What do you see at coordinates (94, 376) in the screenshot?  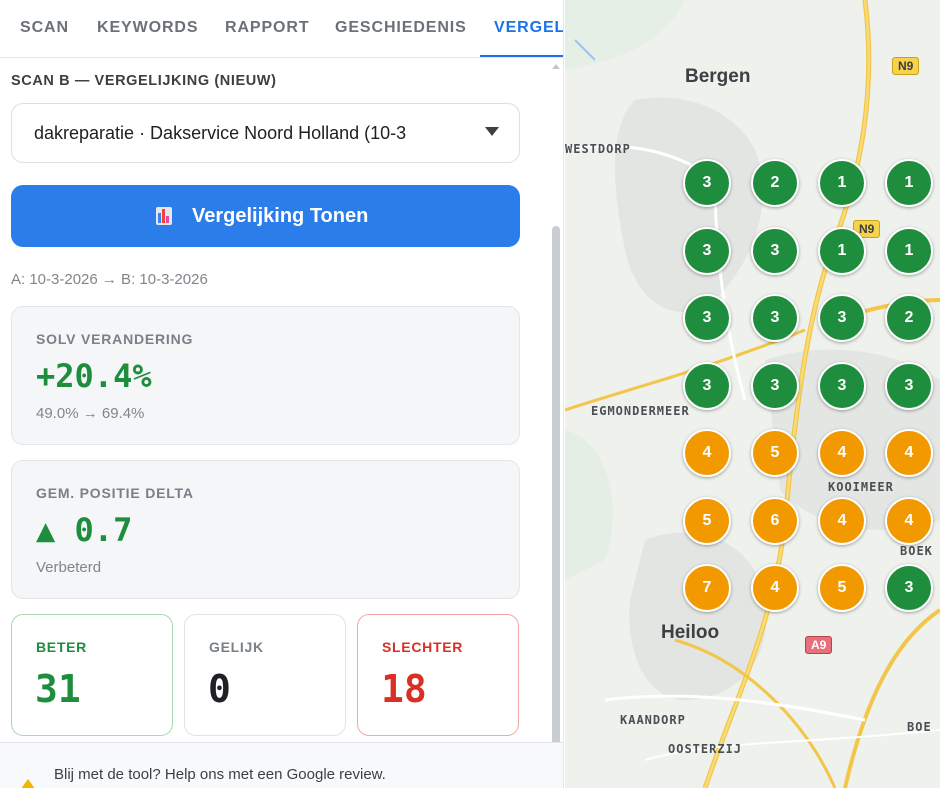 I see `solv-change-value: +20.4%` at bounding box center [94, 376].